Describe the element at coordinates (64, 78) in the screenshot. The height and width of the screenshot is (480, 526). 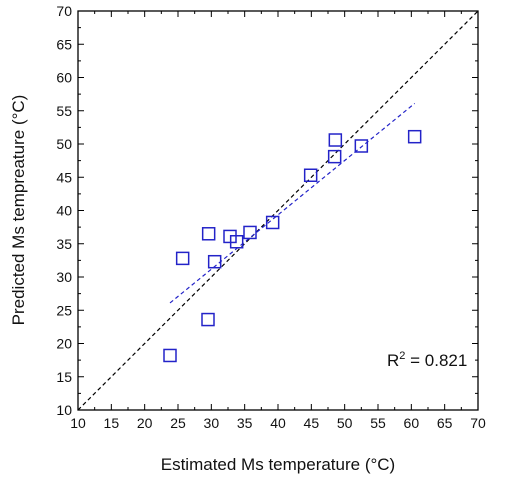
I see `y-tick-label: 60` at that location.